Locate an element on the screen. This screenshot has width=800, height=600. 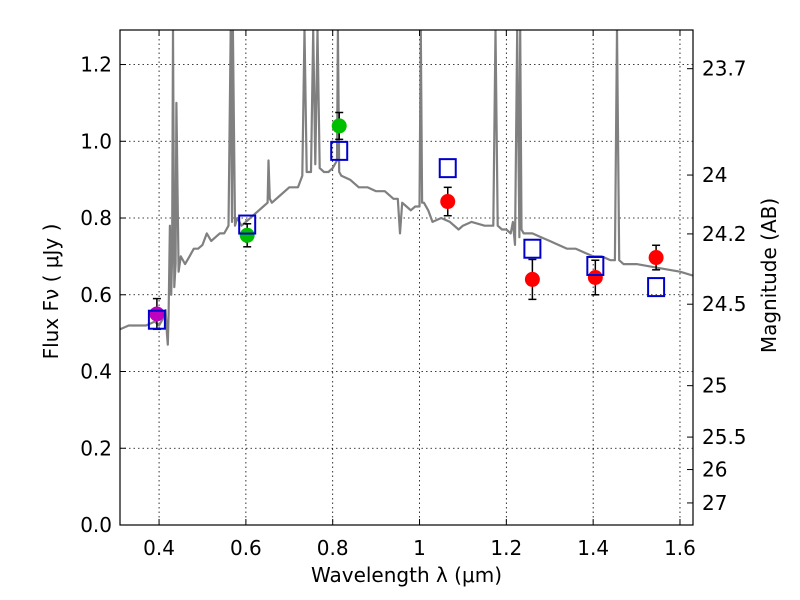
y-axis-label: Flux Fν ( μJy ) is located at coordinates (51, 292).